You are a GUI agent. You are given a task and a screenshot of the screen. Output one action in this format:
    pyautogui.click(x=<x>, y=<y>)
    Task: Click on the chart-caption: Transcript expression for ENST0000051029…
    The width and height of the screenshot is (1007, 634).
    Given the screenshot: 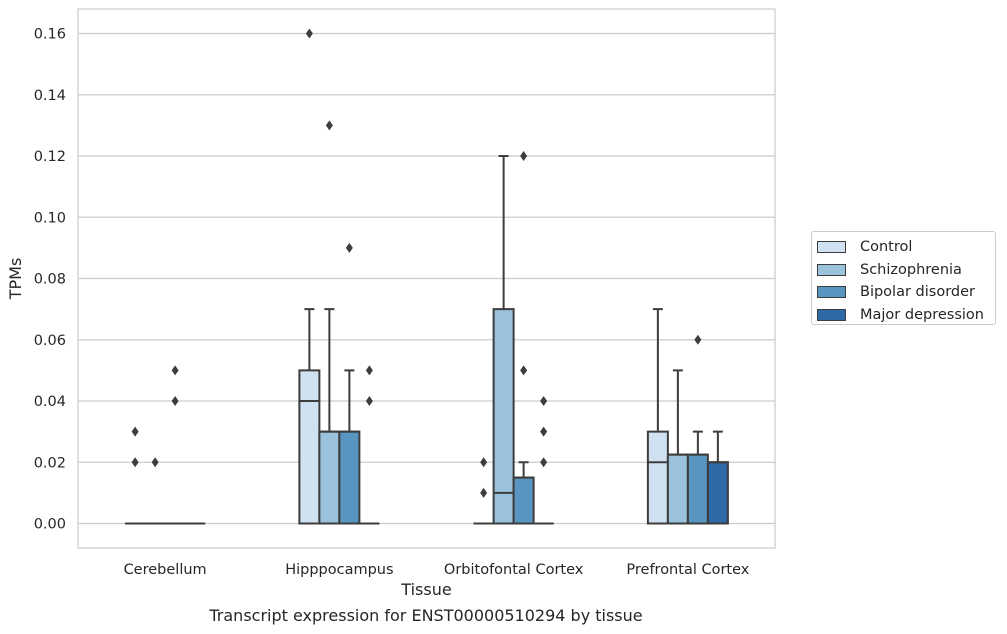 What is the action you would take?
    pyautogui.click(x=426, y=615)
    